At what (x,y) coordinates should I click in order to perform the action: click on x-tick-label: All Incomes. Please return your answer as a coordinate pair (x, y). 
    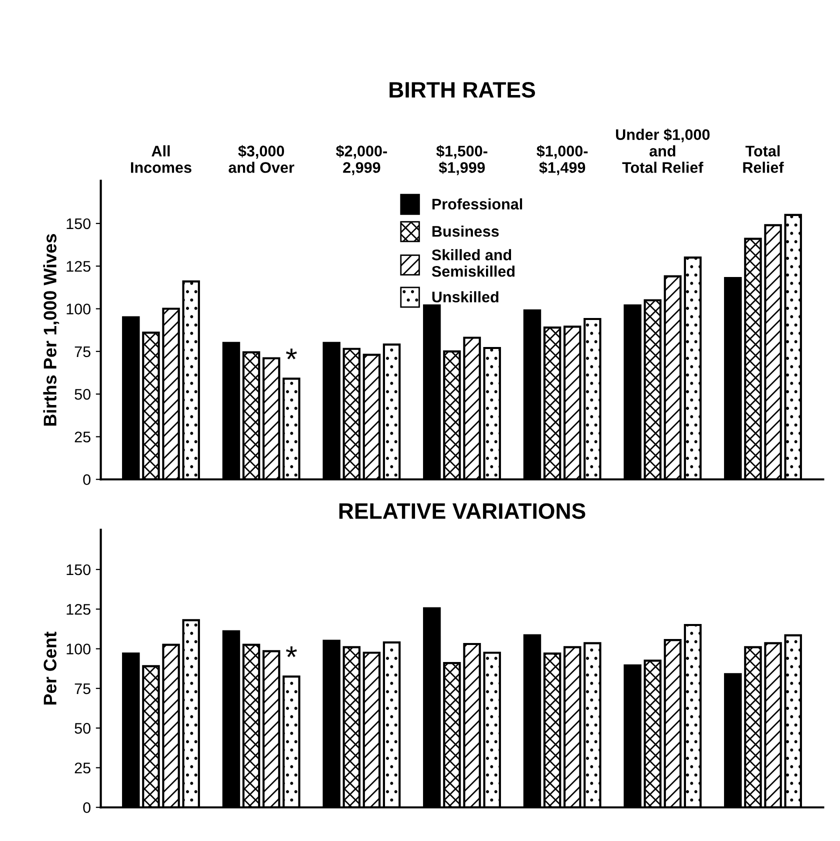
    Looking at the image, I should click on (161, 159).